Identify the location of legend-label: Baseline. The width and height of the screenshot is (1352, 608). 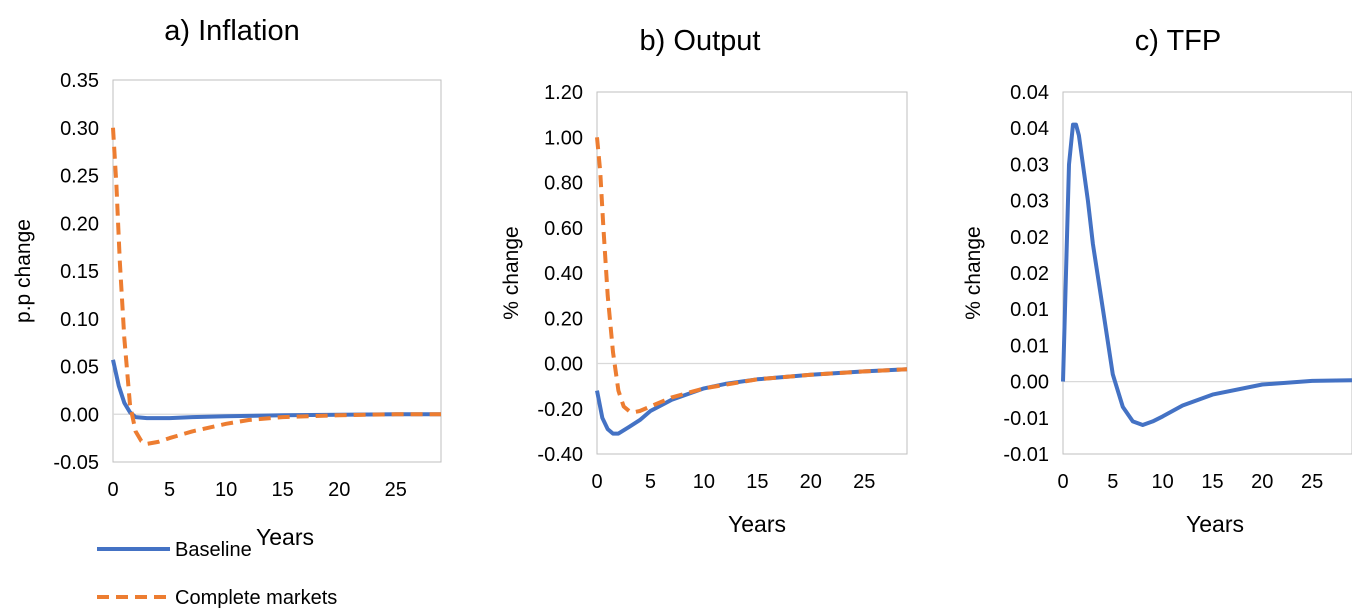
(213, 550).